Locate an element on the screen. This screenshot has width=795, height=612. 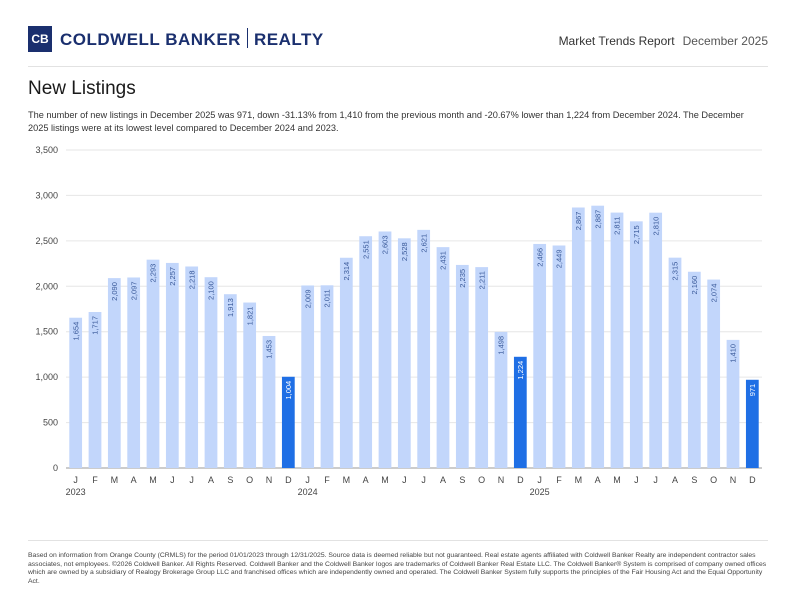
bar-value-label: 971 is located at coordinates (752, 390).